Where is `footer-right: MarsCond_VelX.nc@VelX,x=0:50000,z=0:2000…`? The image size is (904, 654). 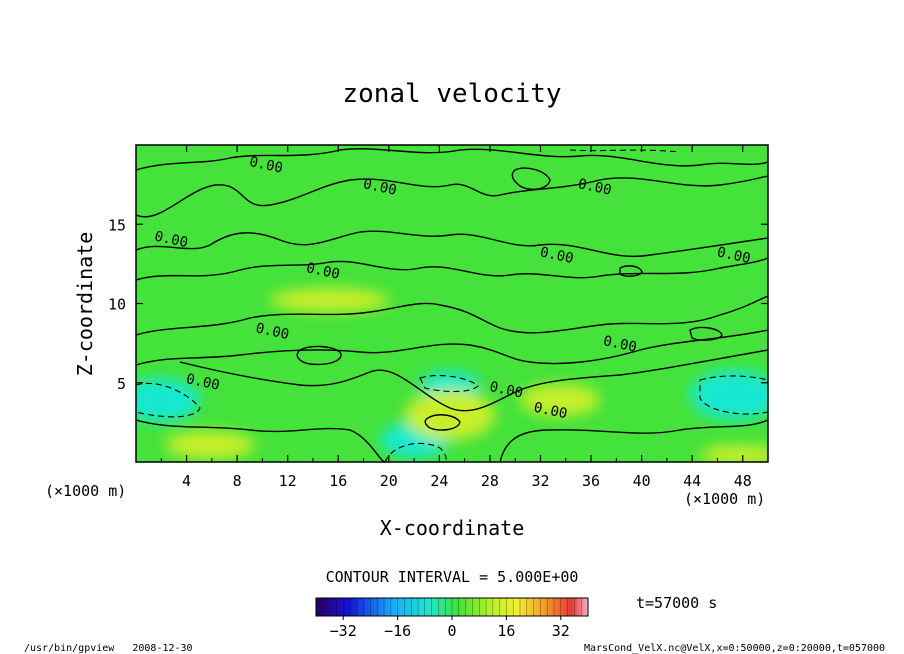 footer-right: MarsCond_VelX.nc@VelX,x=0:50000,z=0:2000… is located at coordinates (734, 648).